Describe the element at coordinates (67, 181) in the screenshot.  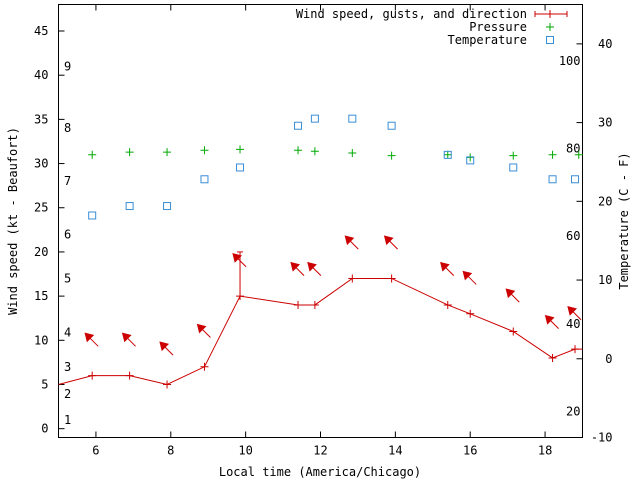
I see `beaufort-label: 7` at that location.